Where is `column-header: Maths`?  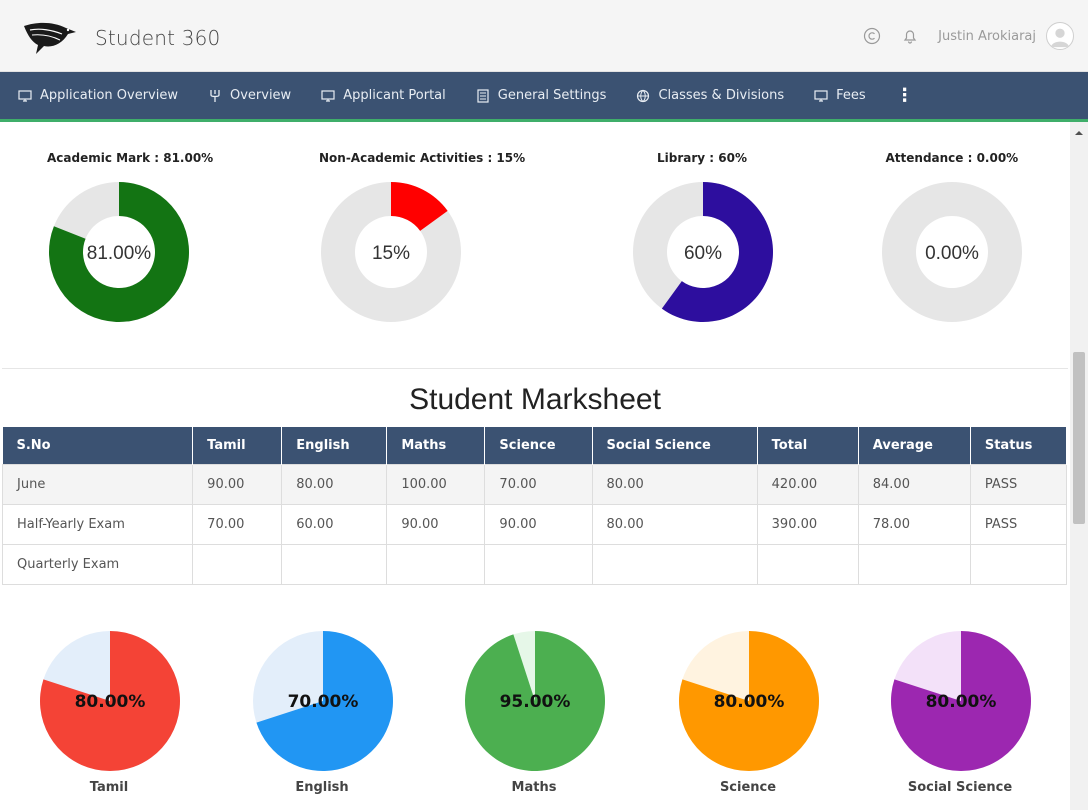 column-header: Maths is located at coordinates (436, 445).